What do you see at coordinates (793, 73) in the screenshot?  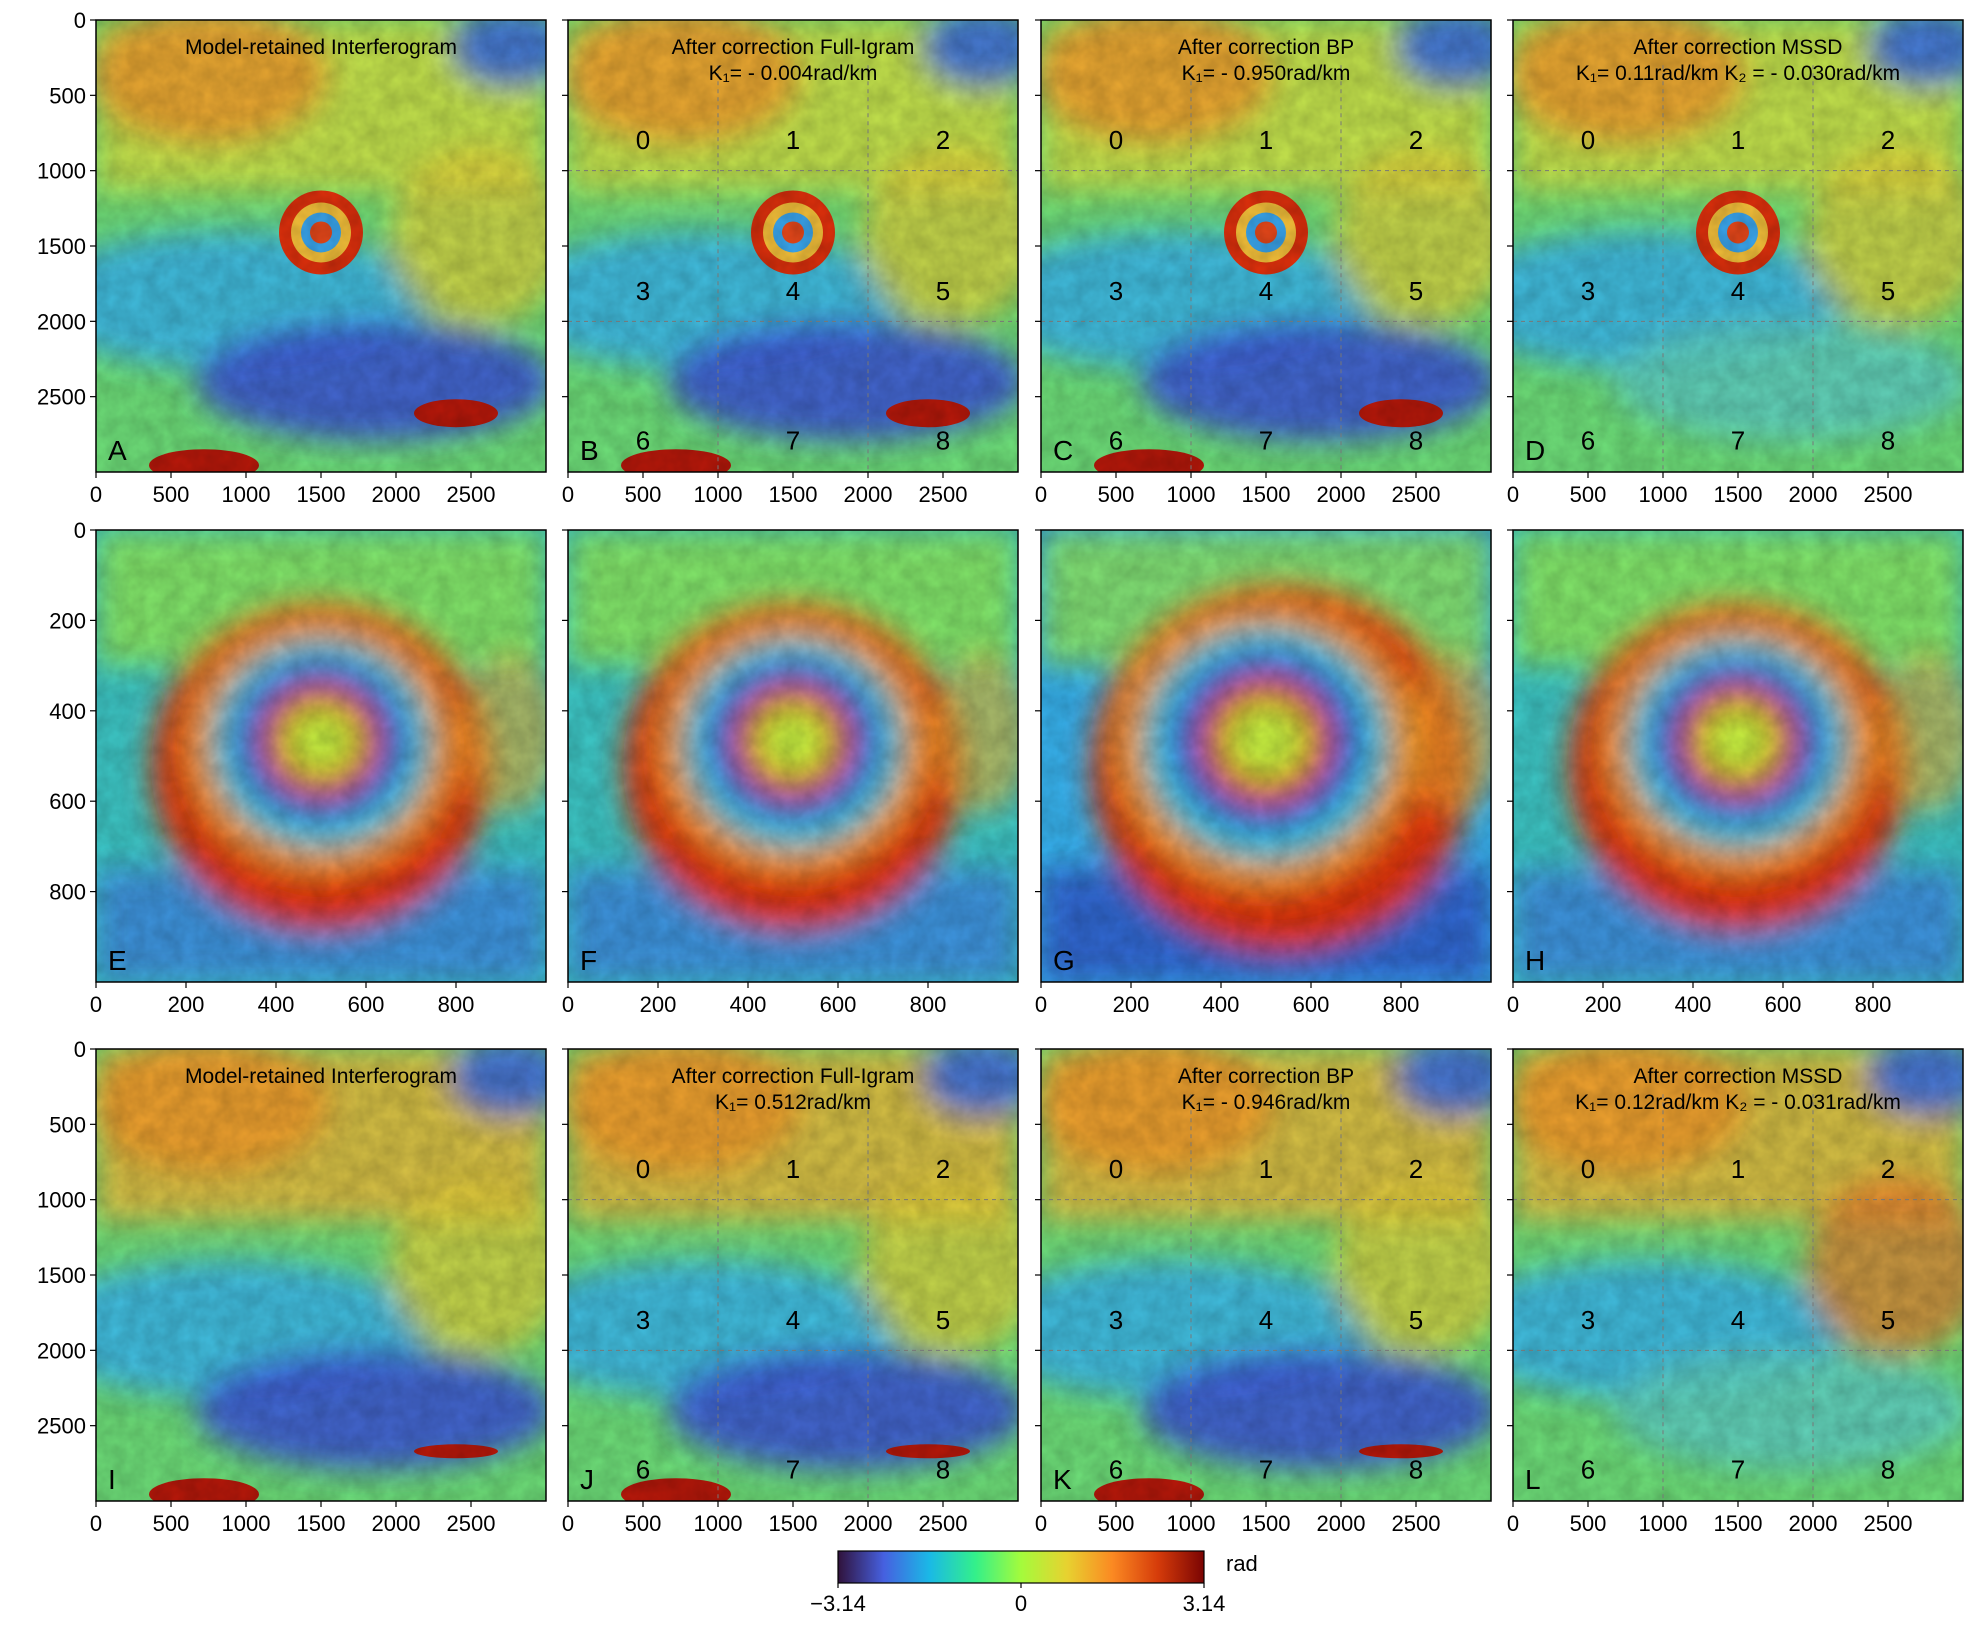 I see `panel-subtitle: K₁= - 0.004rad/km` at bounding box center [793, 73].